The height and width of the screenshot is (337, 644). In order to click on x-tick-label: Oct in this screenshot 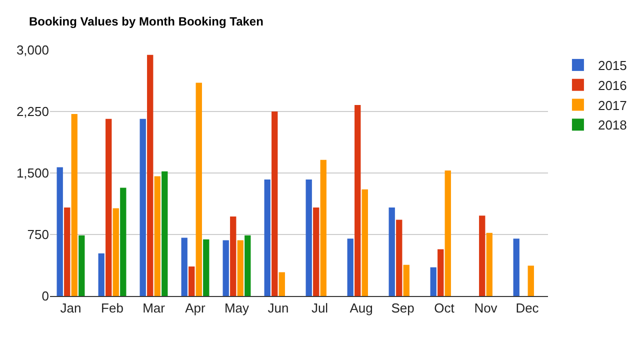, I will do `click(444, 308)`.